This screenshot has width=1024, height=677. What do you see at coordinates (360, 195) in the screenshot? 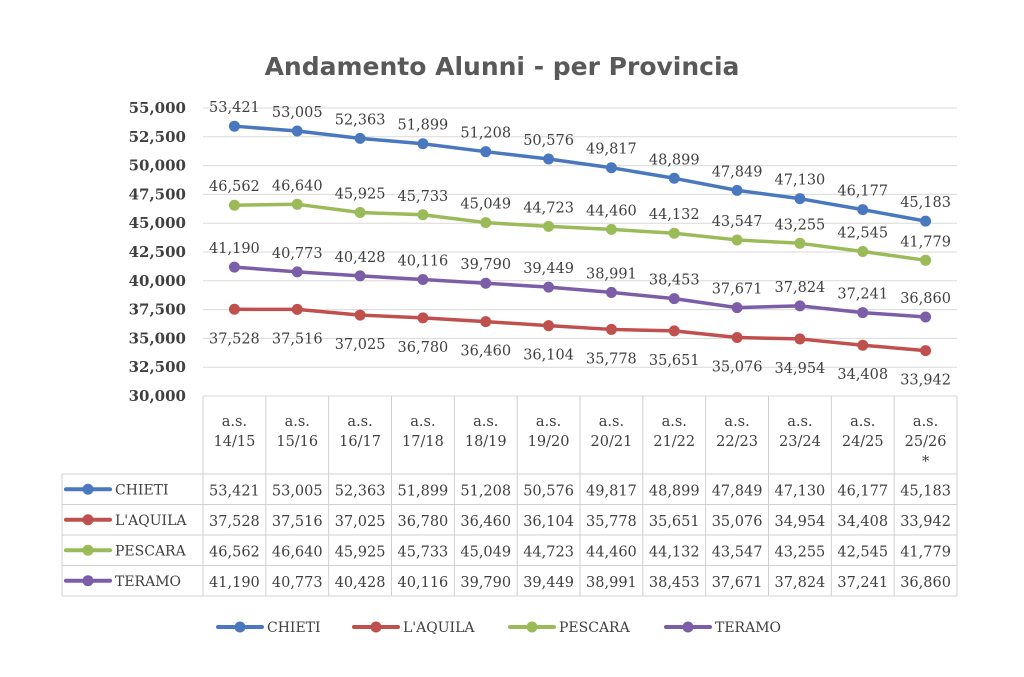
I see `data-label: 45,925` at bounding box center [360, 195].